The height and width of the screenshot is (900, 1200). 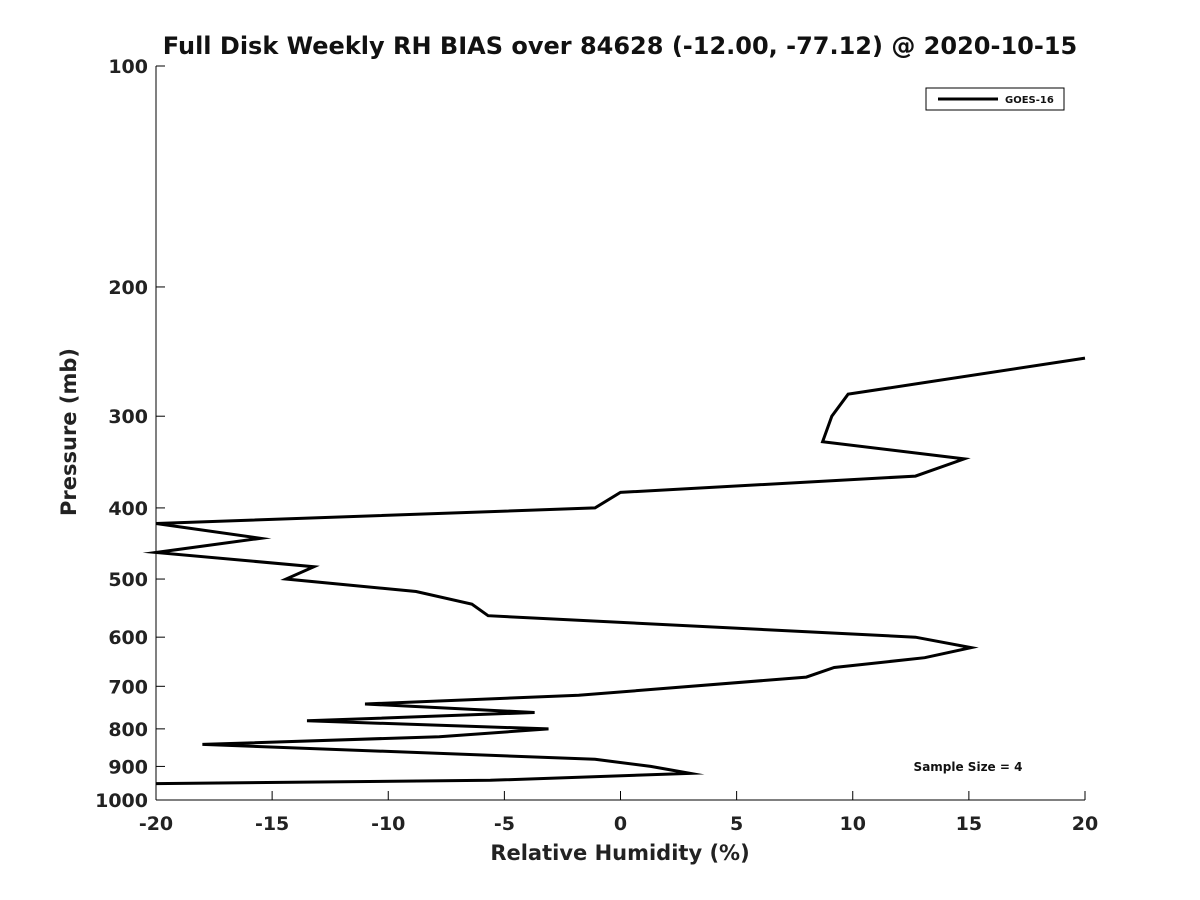 What do you see at coordinates (272, 824) in the screenshot?
I see `x-tick-label: -15` at bounding box center [272, 824].